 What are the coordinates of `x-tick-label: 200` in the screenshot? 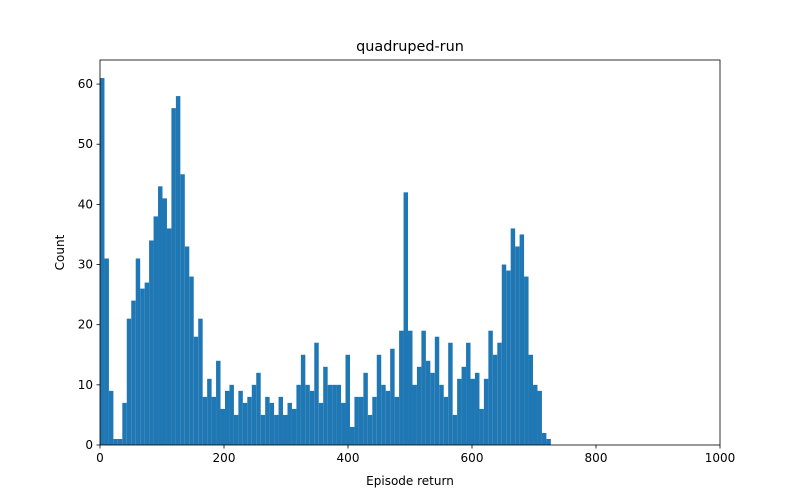 It's located at (224, 458).